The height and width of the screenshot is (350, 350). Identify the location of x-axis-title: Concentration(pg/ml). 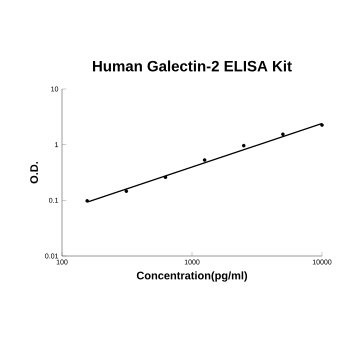
(192, 276).